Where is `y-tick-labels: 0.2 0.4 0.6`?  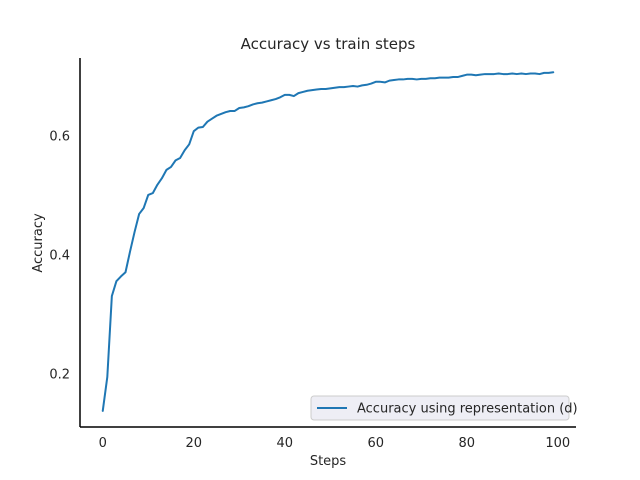
y-tick-labels: 0.2 0.4 0.6 is located at coordinates (59, 255).